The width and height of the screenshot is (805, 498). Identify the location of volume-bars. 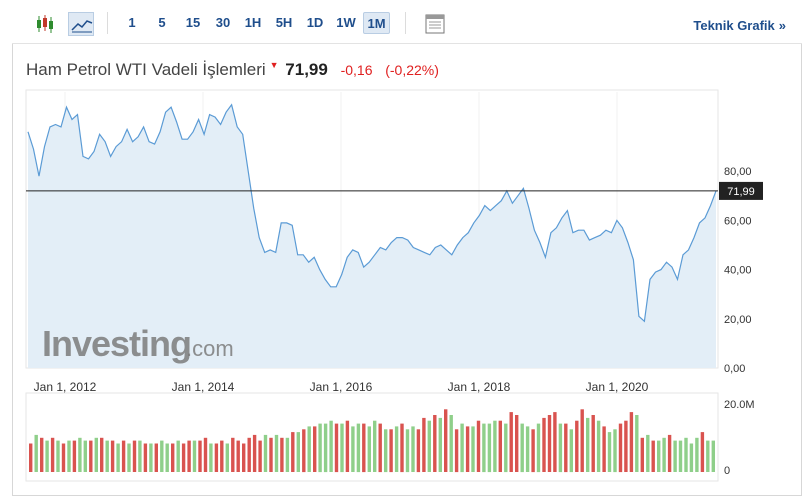
(372, 441).